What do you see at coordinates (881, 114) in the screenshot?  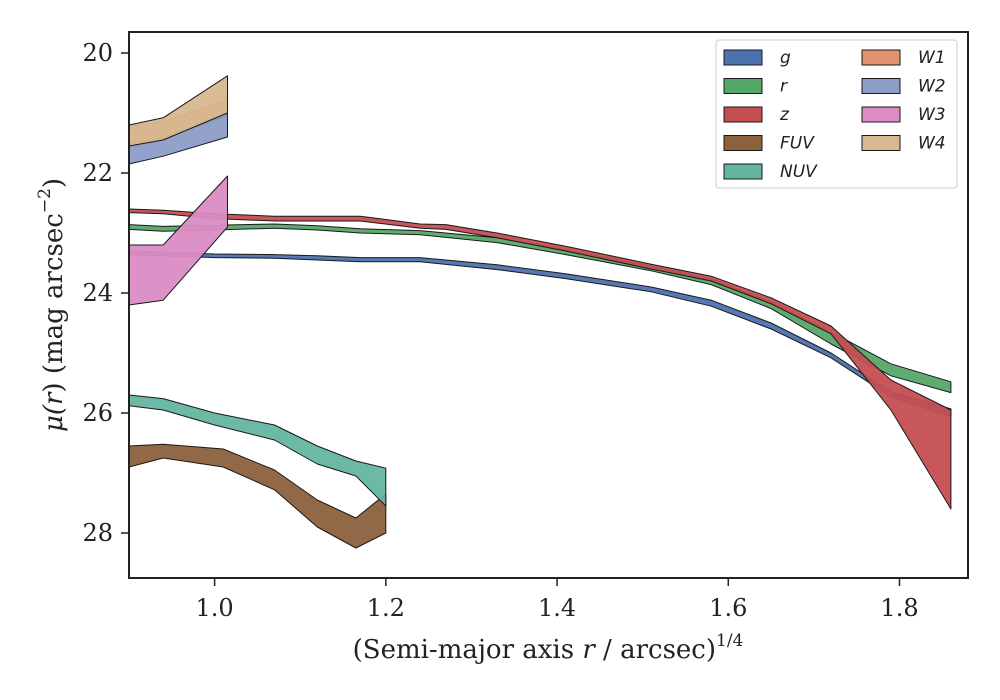 I see `legend-swatch-w3` at bounding box center [881, 114].